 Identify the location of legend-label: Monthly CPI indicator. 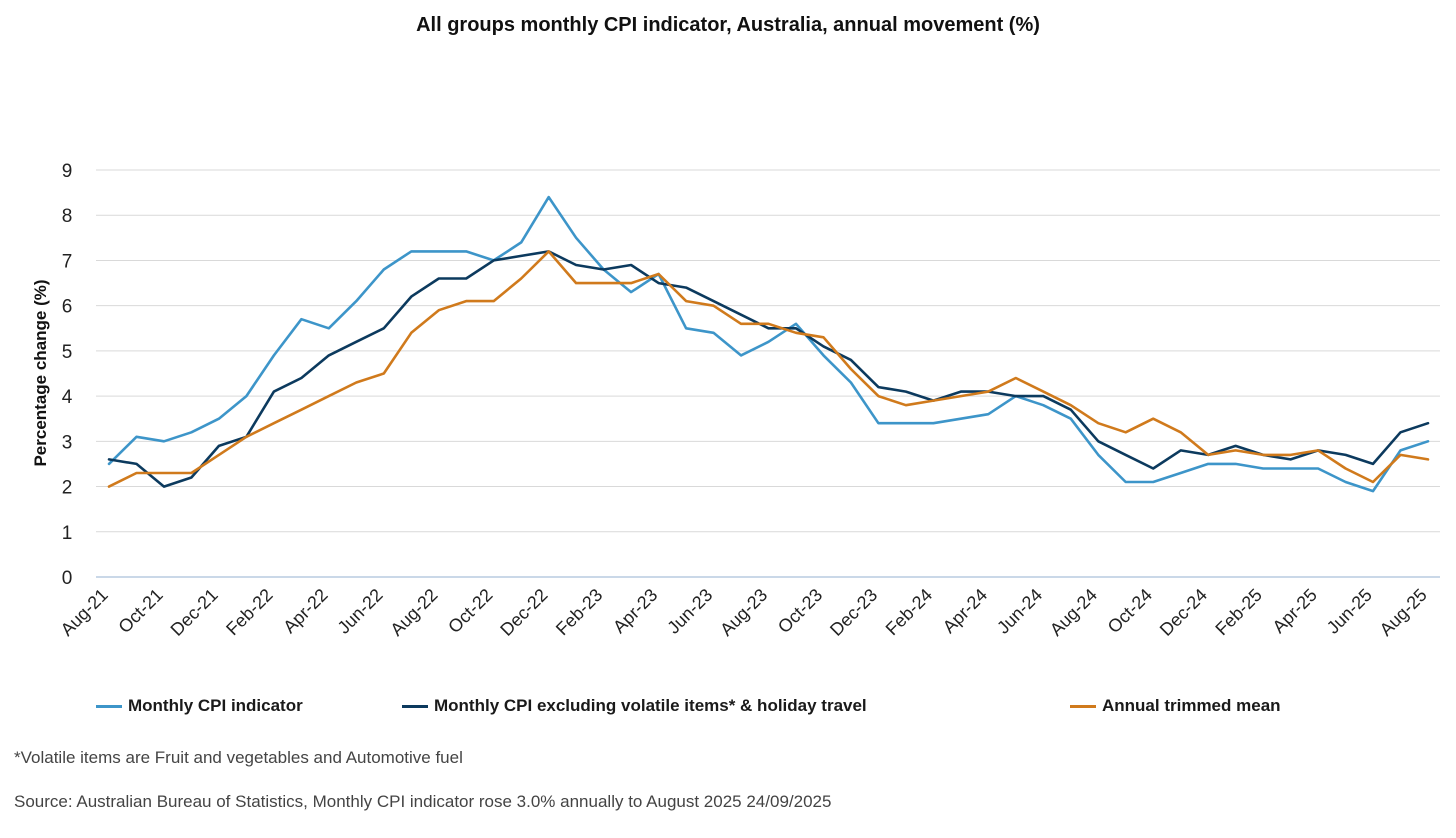
(215, 705).